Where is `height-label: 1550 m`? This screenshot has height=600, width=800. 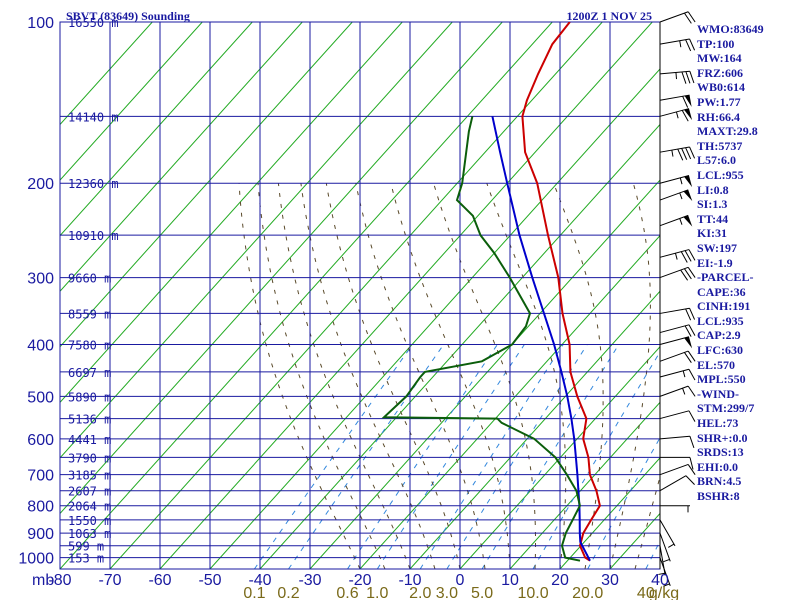
height-label: 1550 m is located at coordinates (89, 521).